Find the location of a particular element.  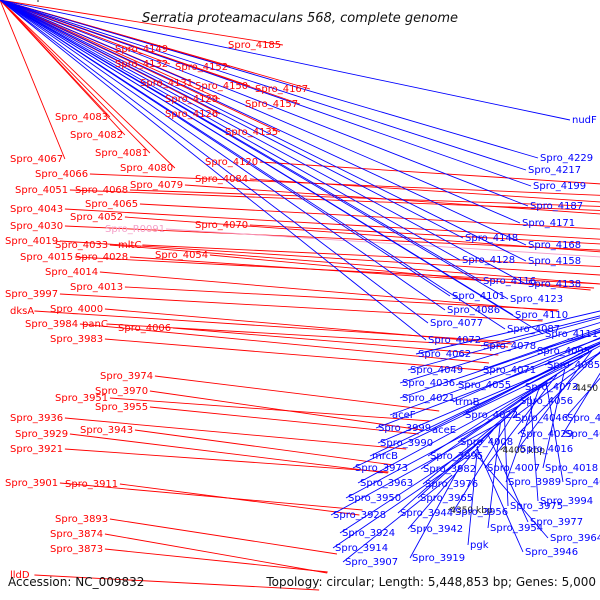

gene-label-spro_4132: Spro_4132 is located at coordinates (141, 64).